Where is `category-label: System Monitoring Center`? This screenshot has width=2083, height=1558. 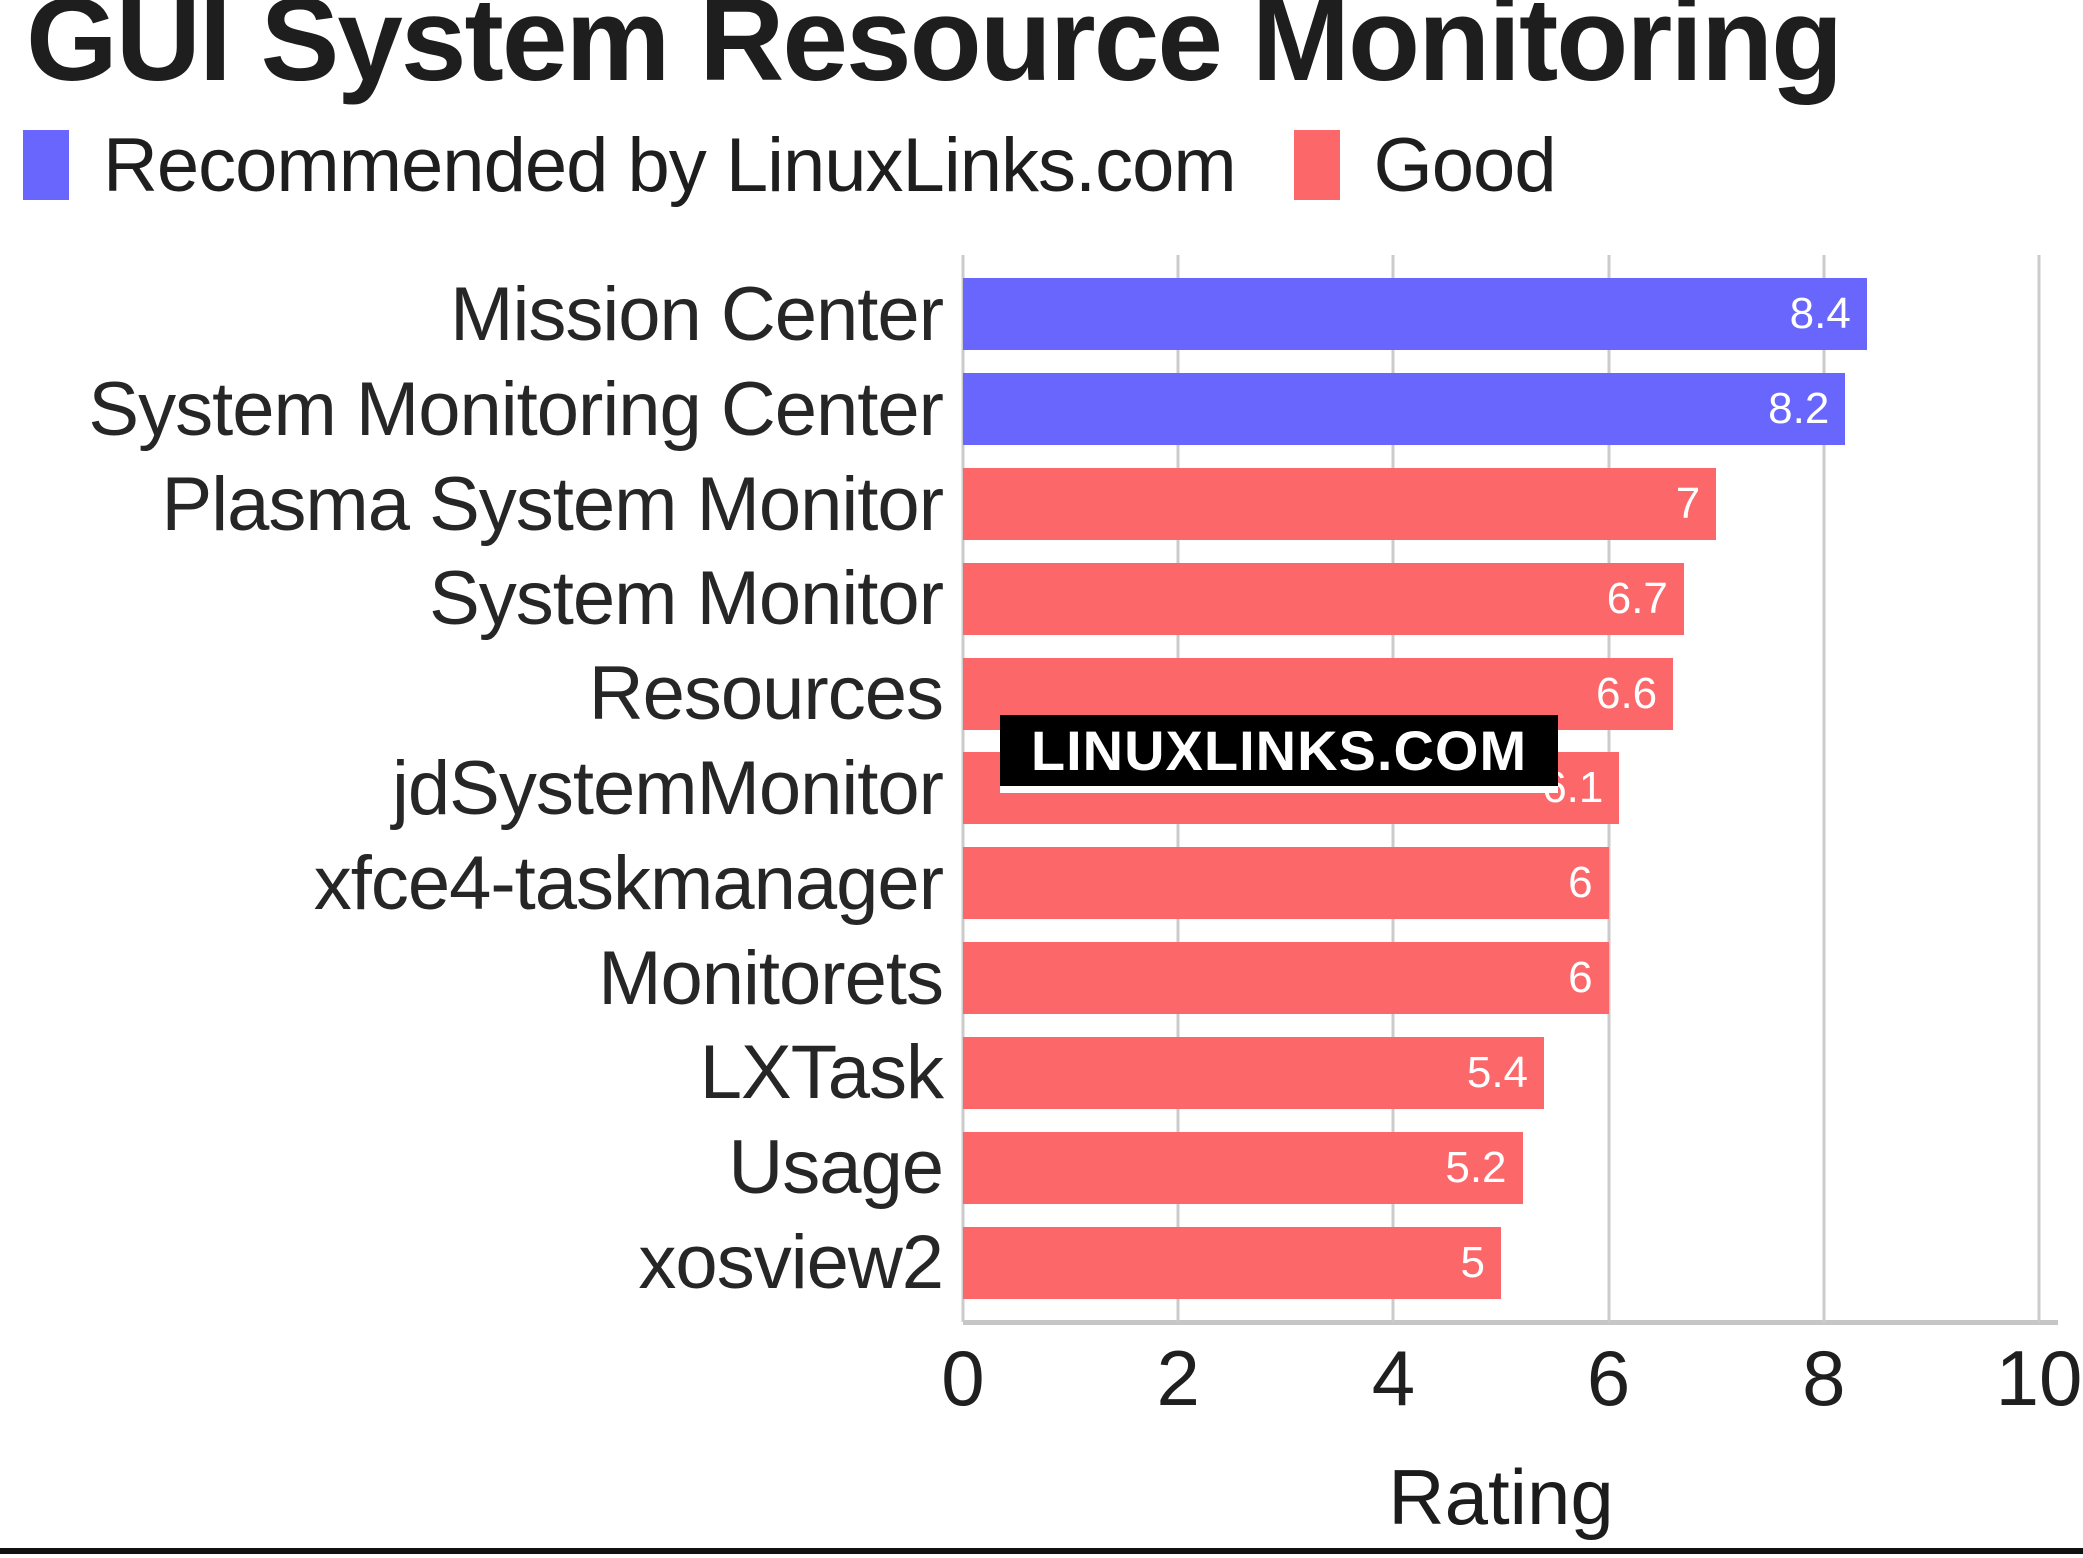
category-label: System Monitoring Center is located at coordinates (481, 409).